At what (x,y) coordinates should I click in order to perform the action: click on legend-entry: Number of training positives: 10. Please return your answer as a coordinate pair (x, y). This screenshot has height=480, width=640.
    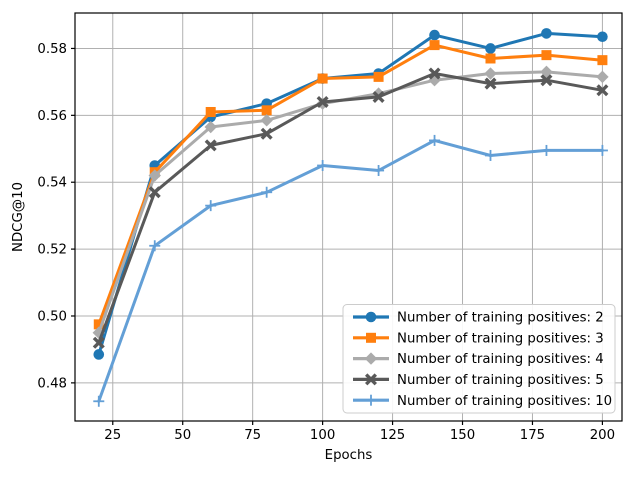
    Looking at the image, I should click on (482, 401).